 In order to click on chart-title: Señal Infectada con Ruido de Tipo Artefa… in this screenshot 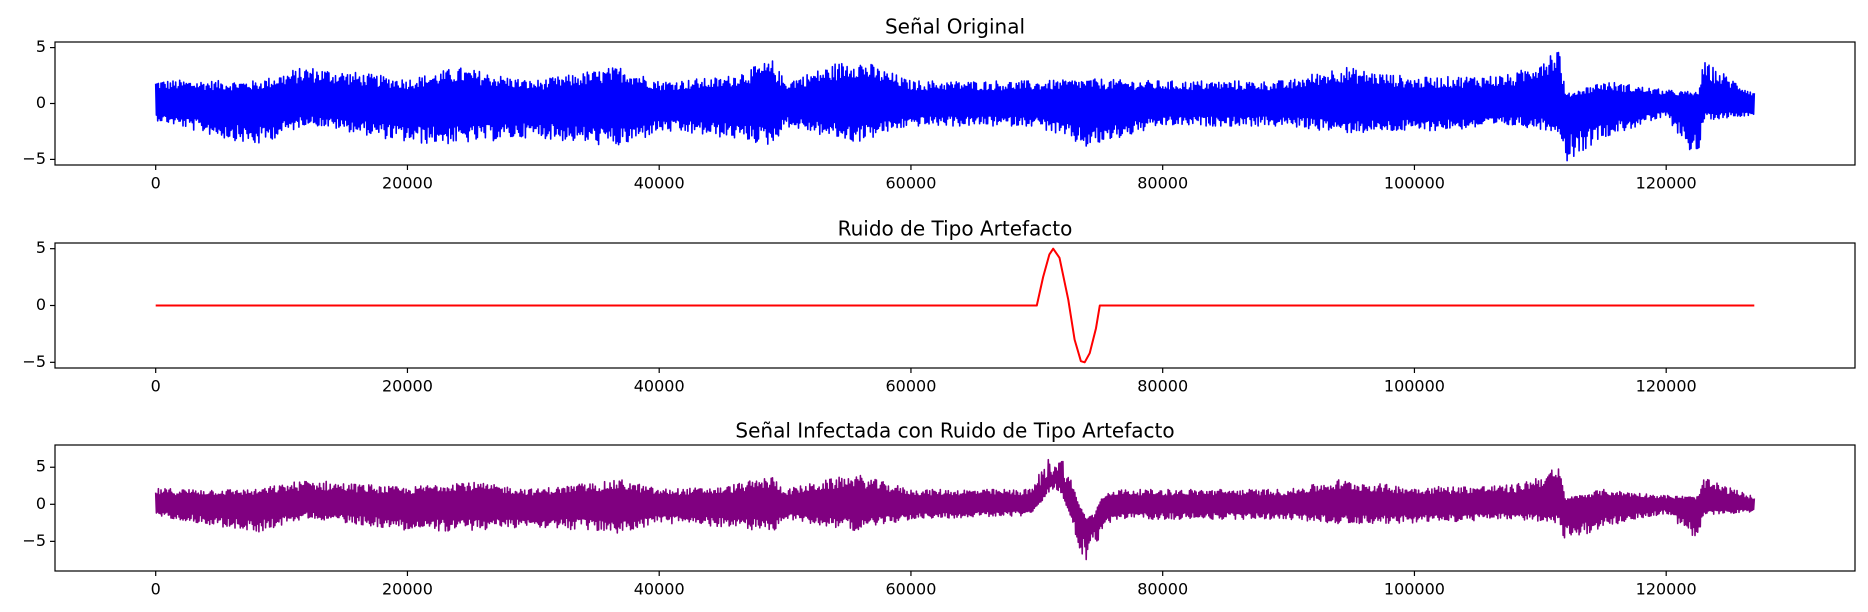, I will do `click(954, 431)`.